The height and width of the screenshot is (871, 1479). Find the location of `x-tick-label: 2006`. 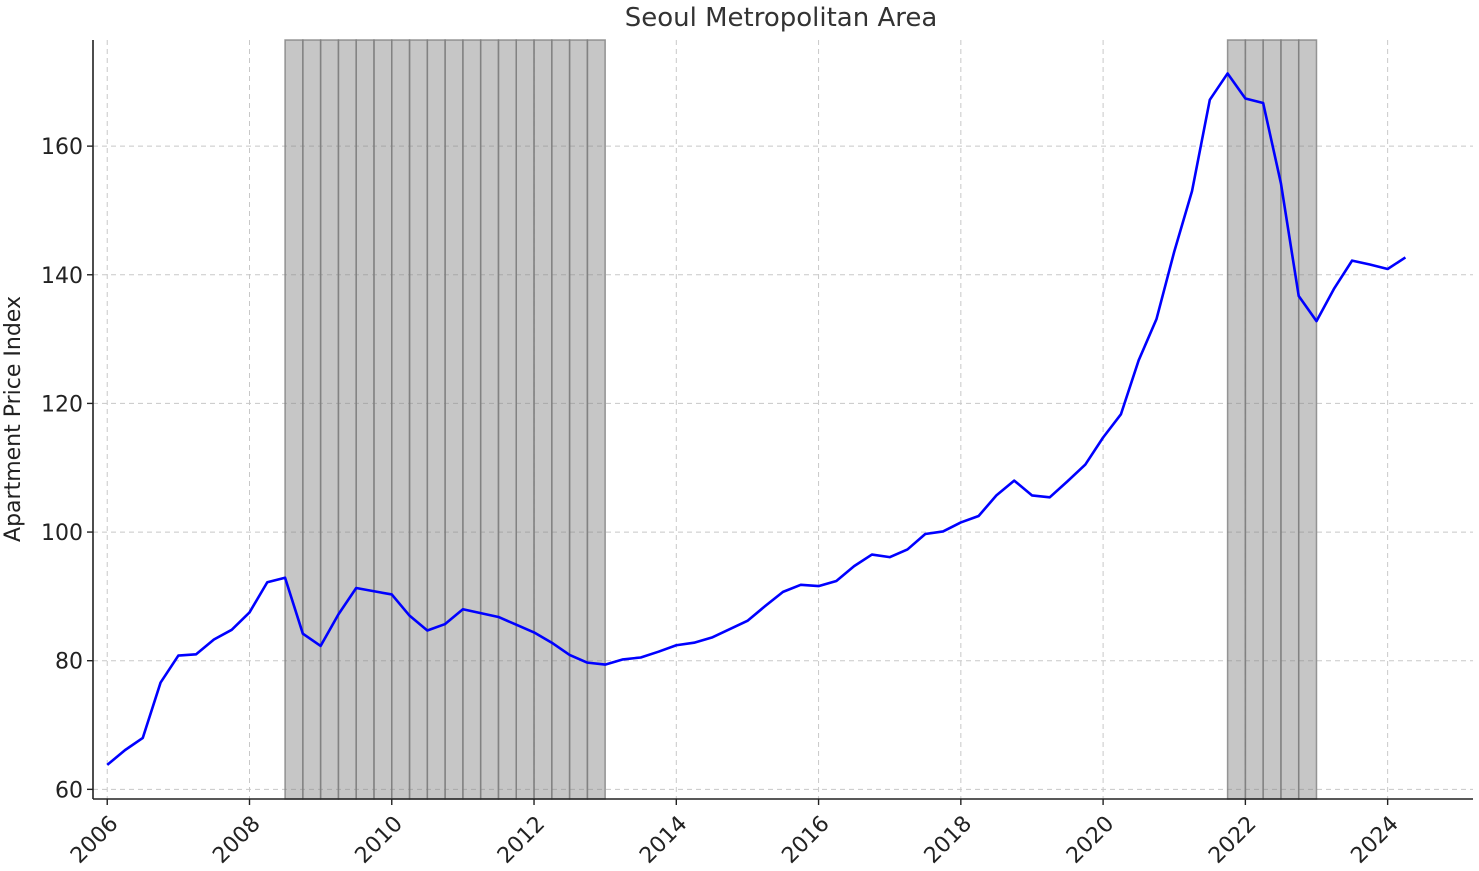

x-tick-label: 2006 is located at coordinates (94, 839).